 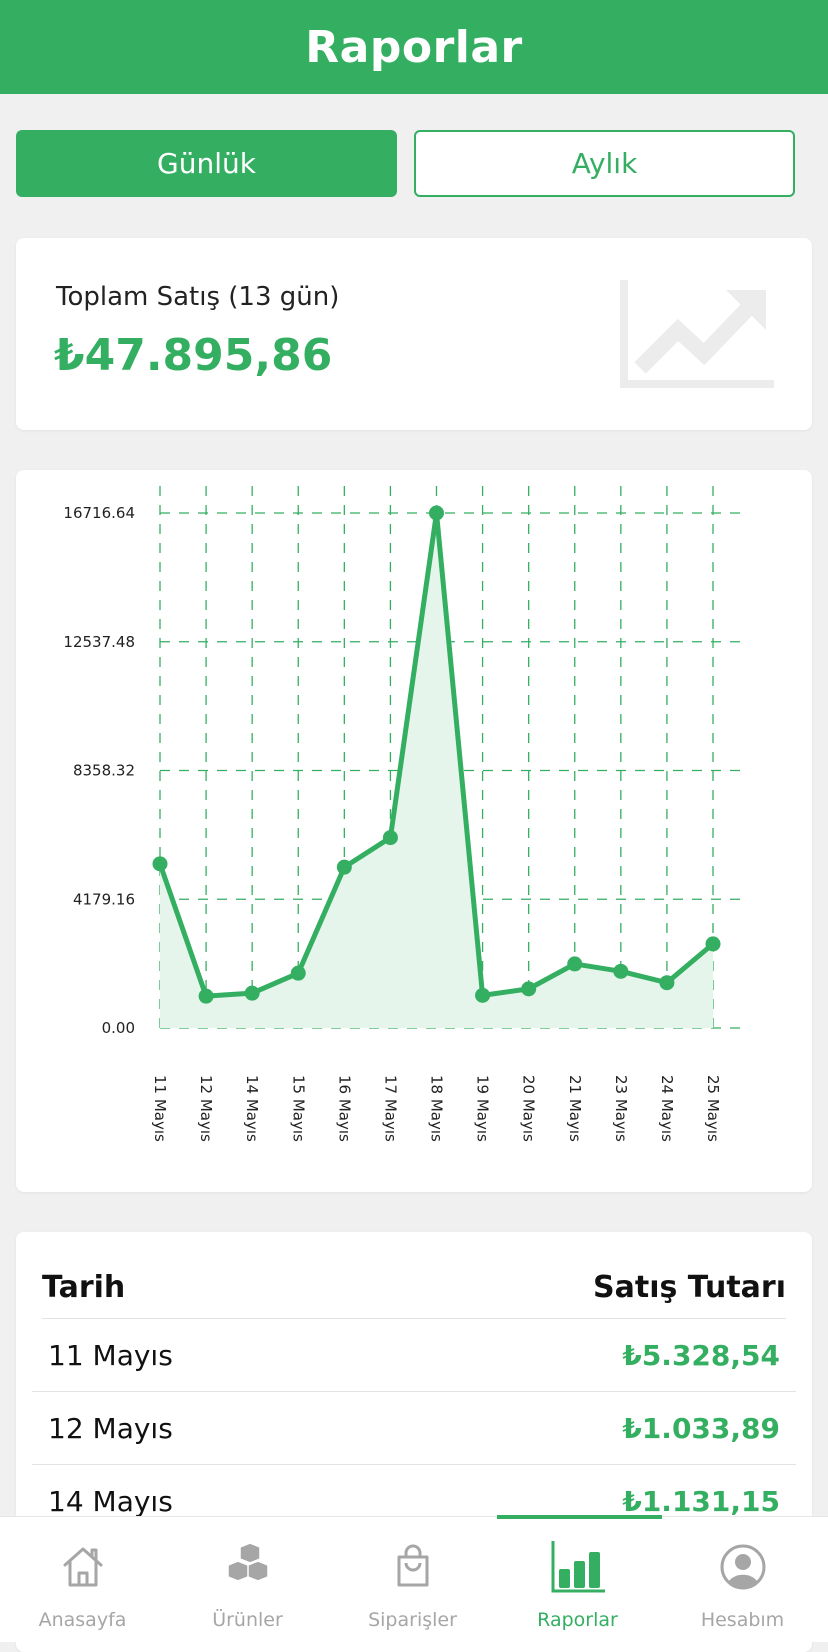 I want to click on y-tick-label: 4179.16, so click(x=104, y=899).